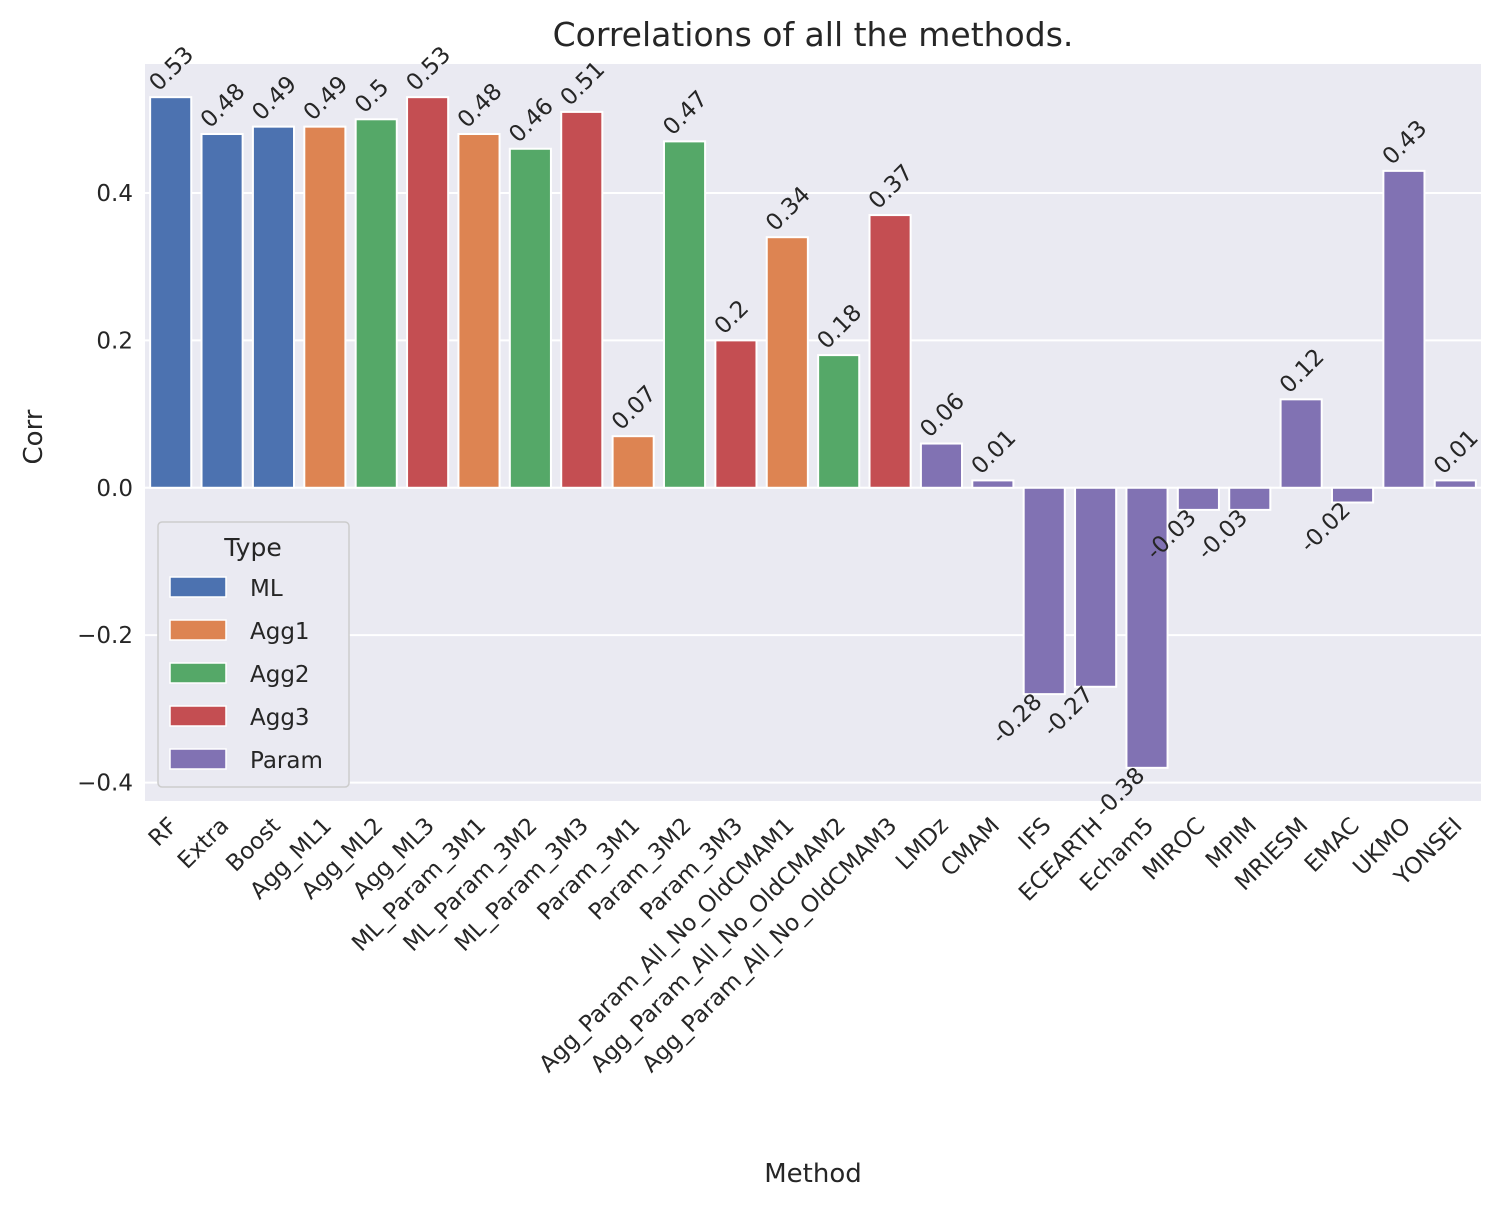 This screenshot has width=1506, height=1208. What do you see at coordinates (114, 341) in the screenshot?
I see `y-tick-label: 0.2` at bounding box center [114, 341].